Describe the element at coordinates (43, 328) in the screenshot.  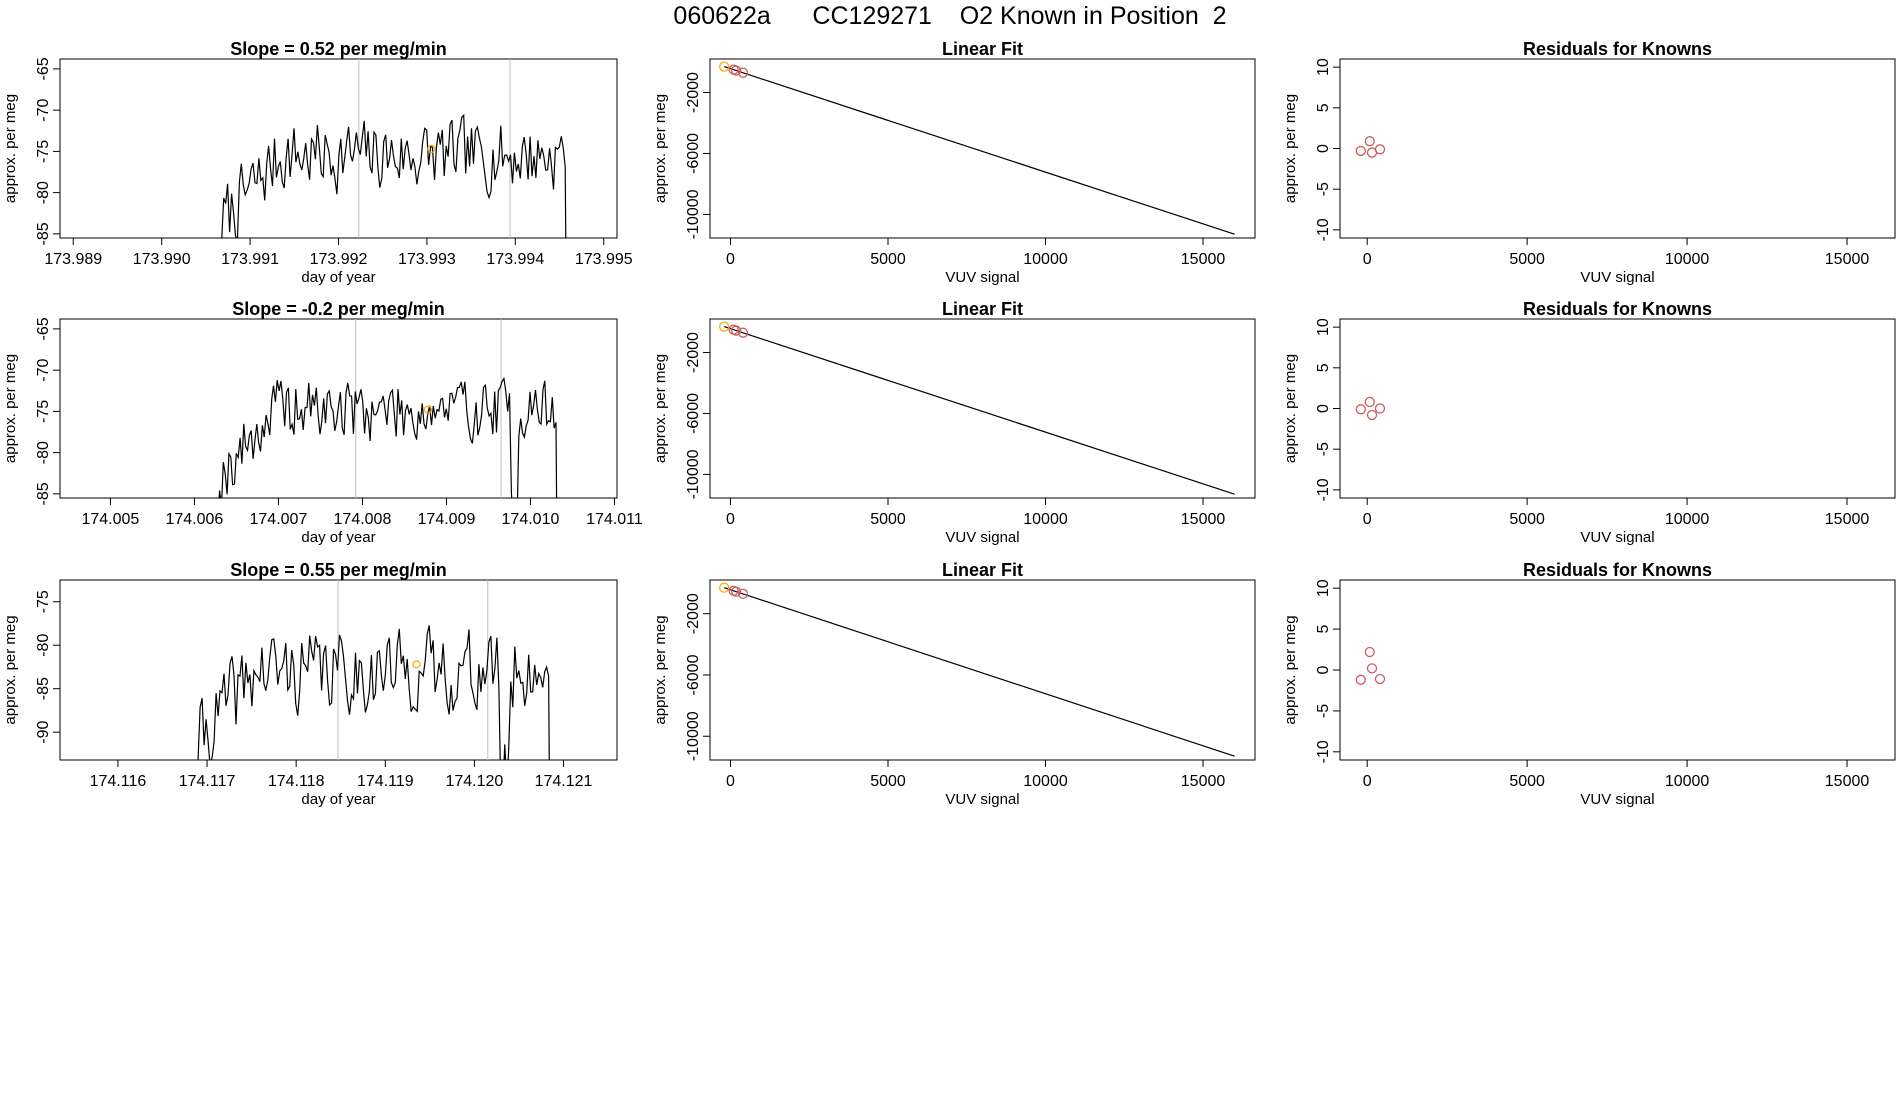
I see `y-tick-label: -65` at that location.